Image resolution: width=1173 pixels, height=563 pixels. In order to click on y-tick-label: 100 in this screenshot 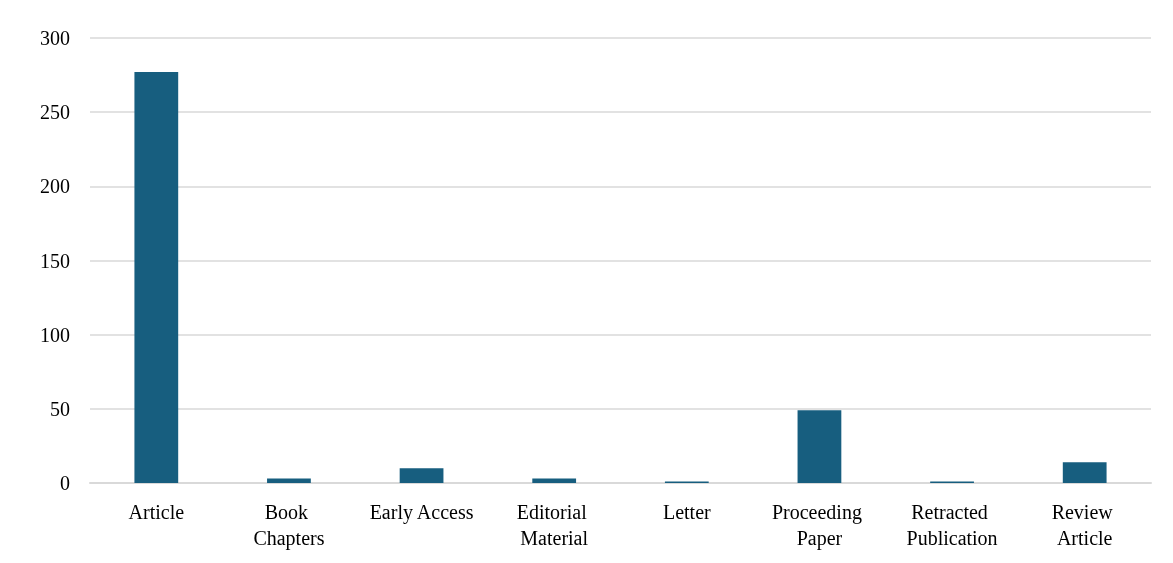, I will do `click(55, 334)`.